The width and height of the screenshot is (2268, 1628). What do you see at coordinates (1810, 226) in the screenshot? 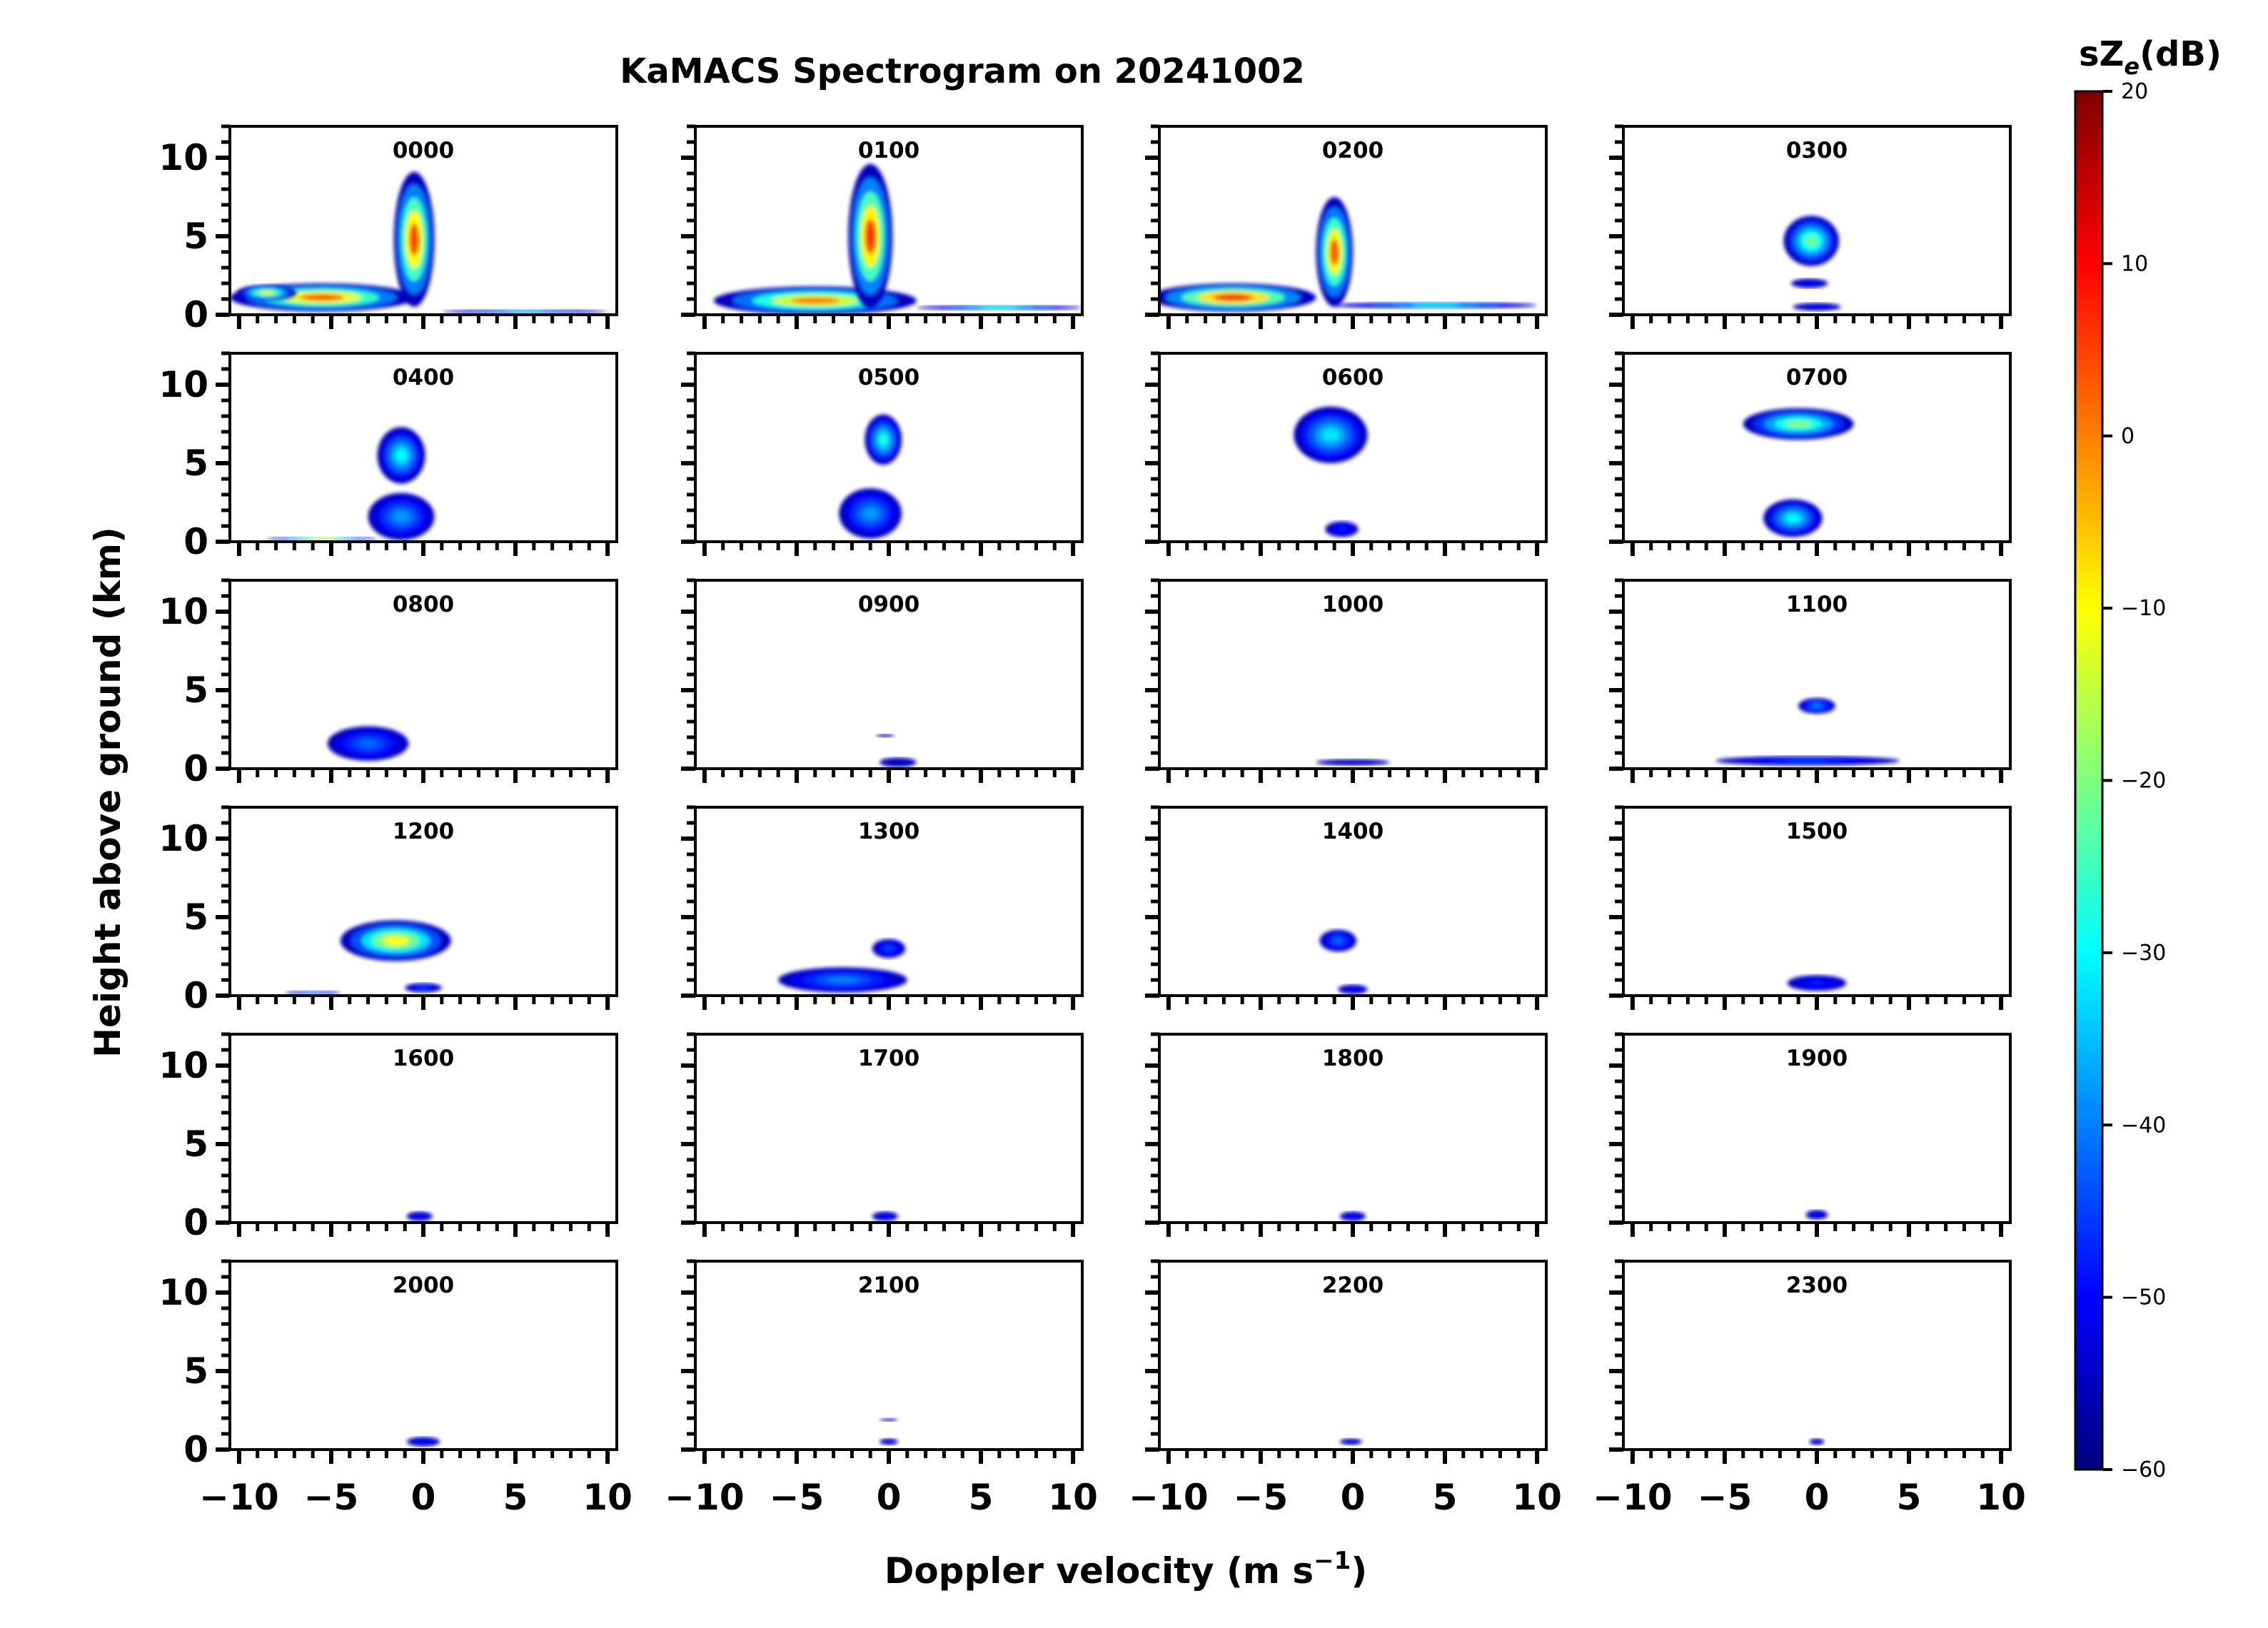
I see `panel-0300: 0300` at bounding box center [1810, 226].